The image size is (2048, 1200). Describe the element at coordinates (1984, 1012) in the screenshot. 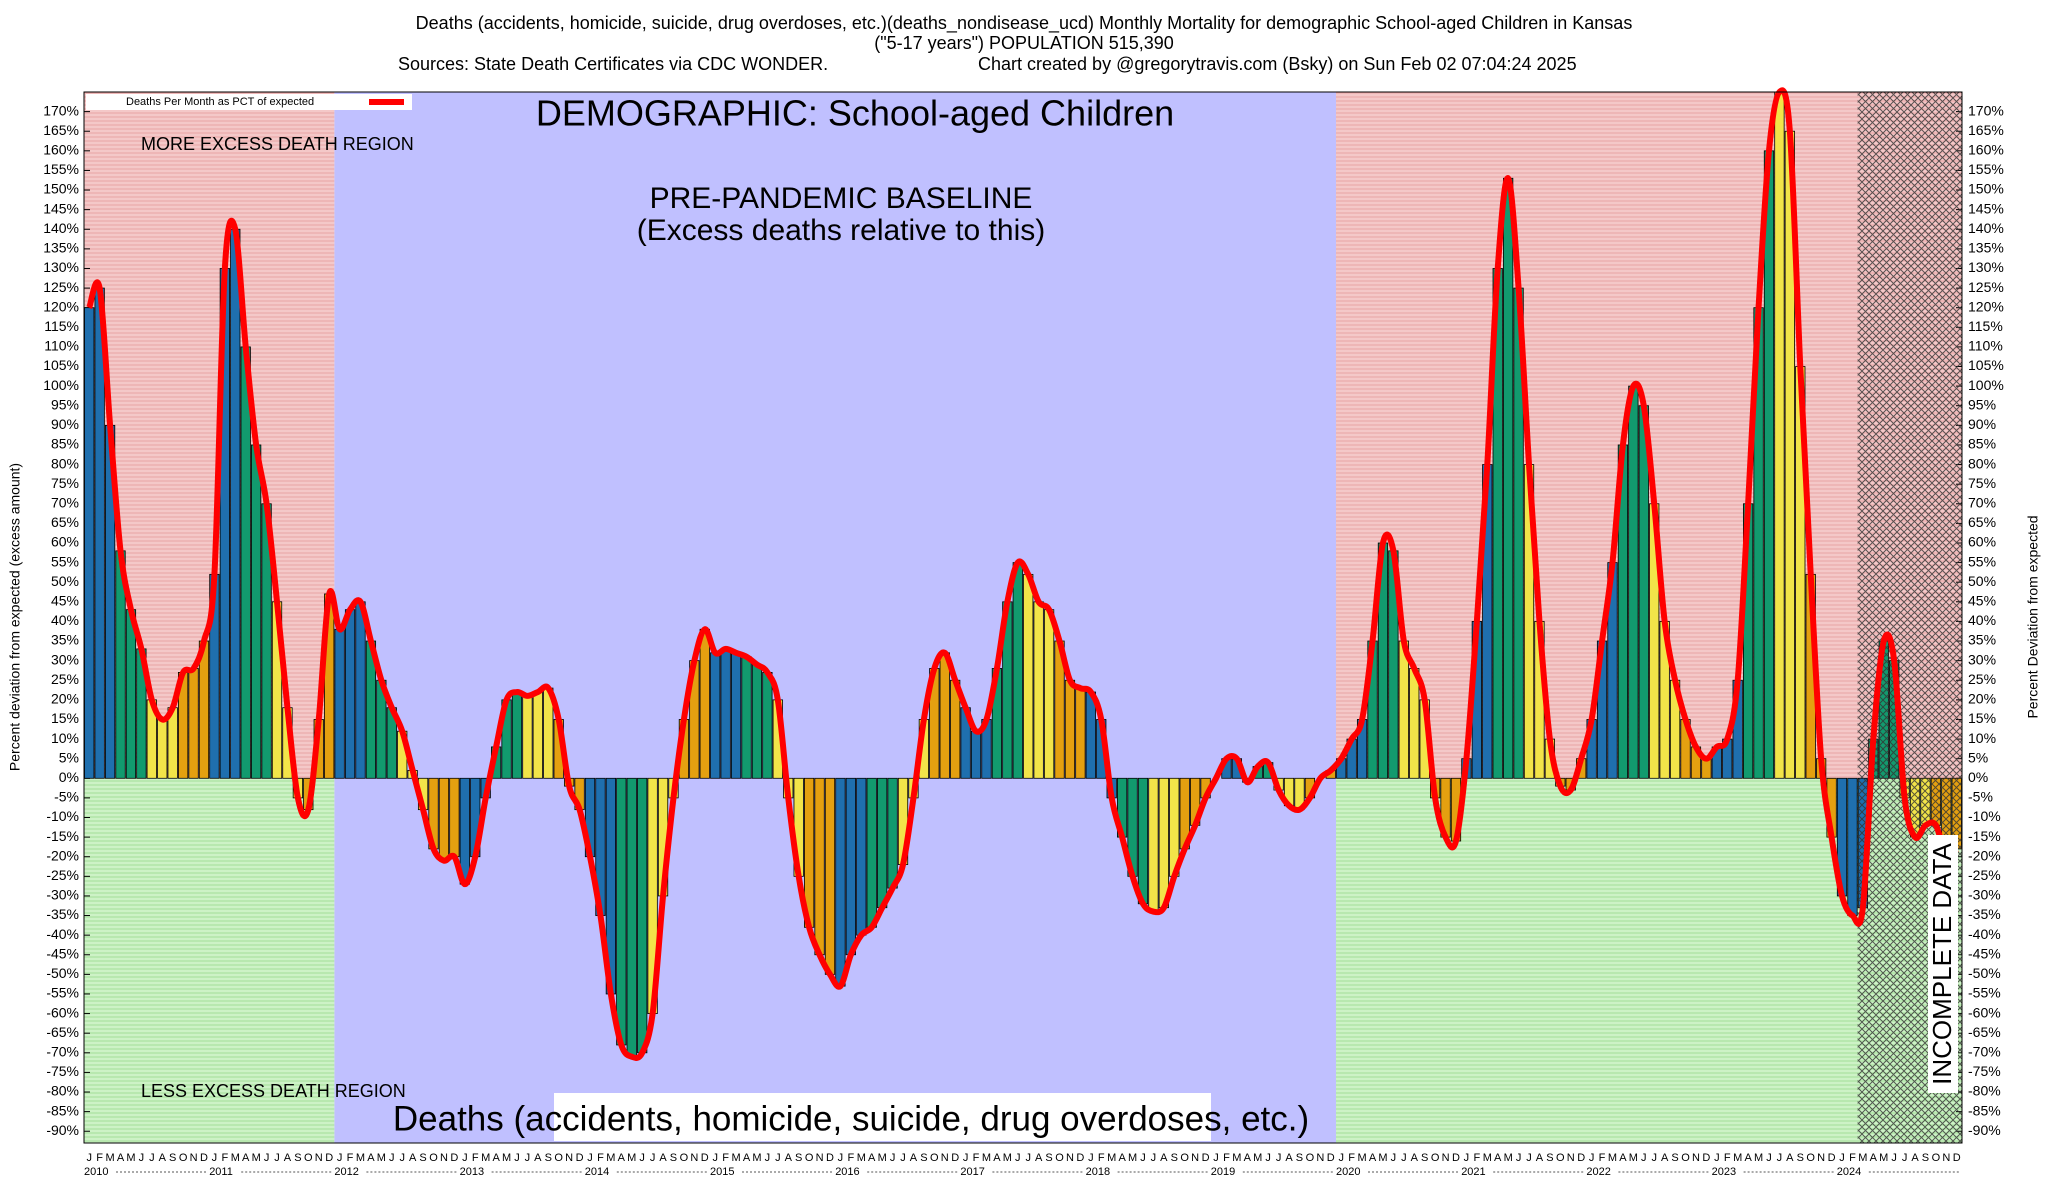

I see `y2-tick-label: -60%` at that location.